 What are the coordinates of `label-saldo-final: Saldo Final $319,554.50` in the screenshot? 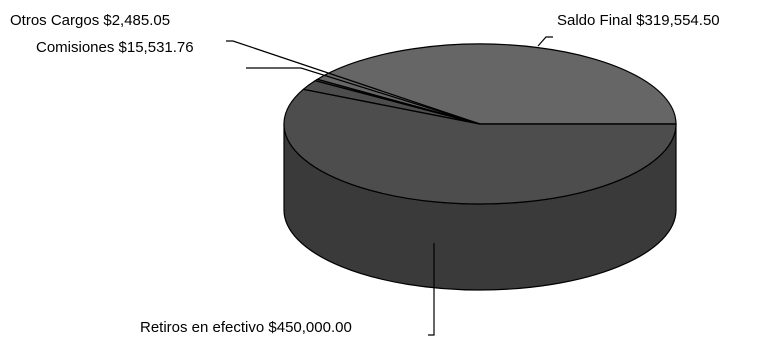 It's located at (638, 20).